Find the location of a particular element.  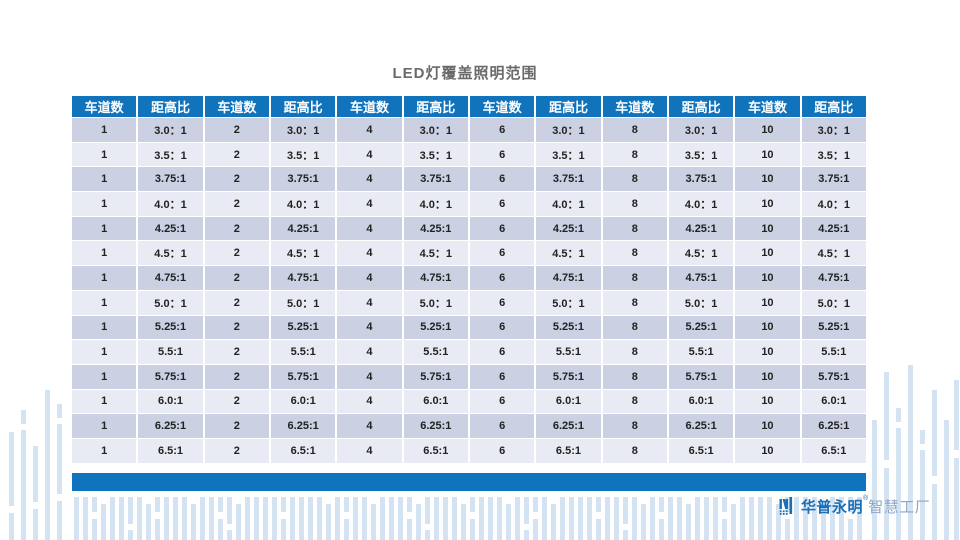

ratio-cell: 4.25:1 is located at coordinates (435, 228).